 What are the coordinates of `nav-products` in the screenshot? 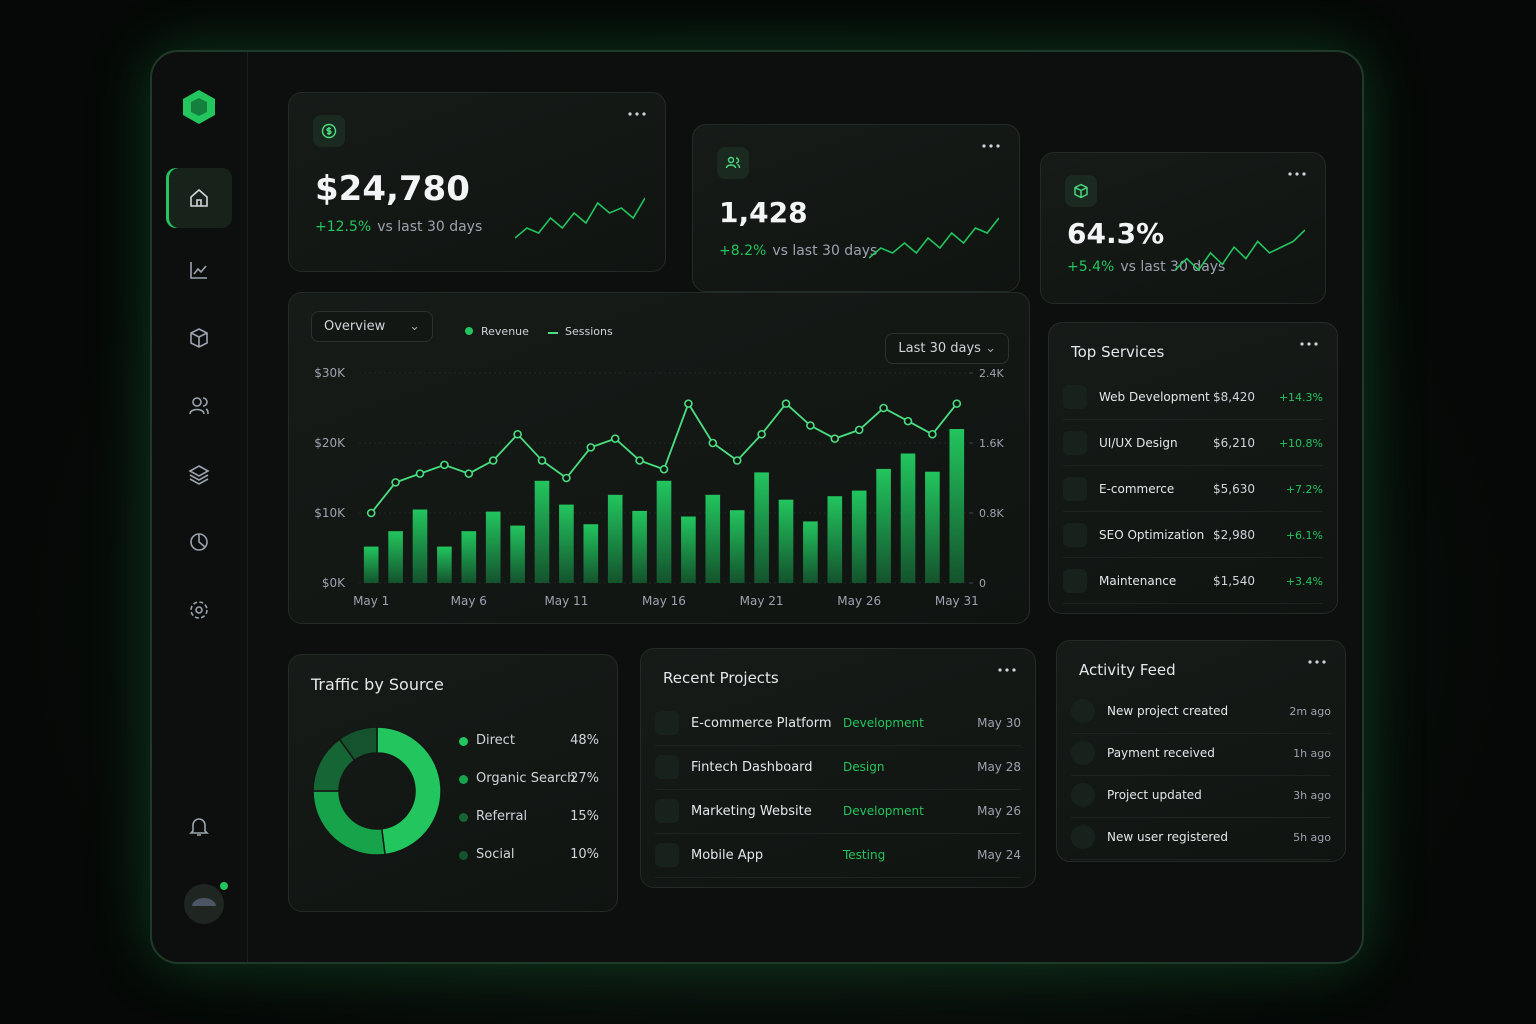 It's located at (199, 338).